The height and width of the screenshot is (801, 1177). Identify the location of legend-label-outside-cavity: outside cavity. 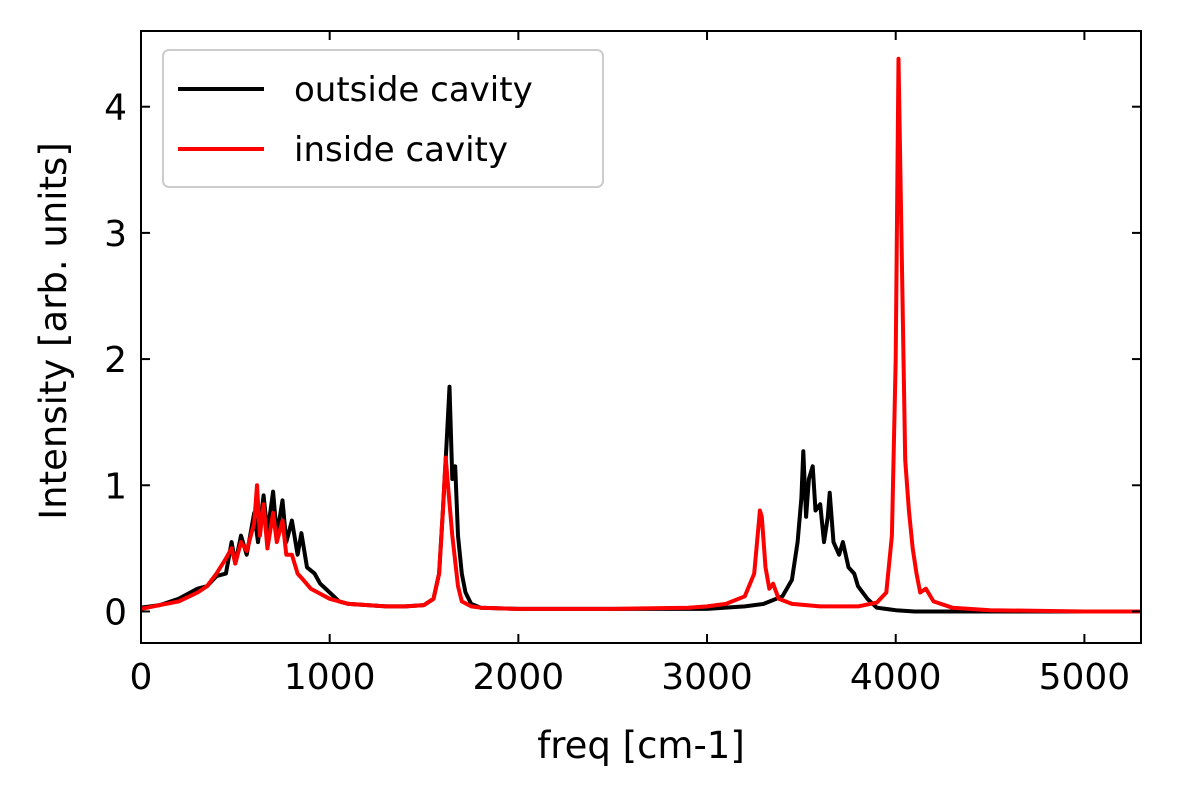
(413, 90).